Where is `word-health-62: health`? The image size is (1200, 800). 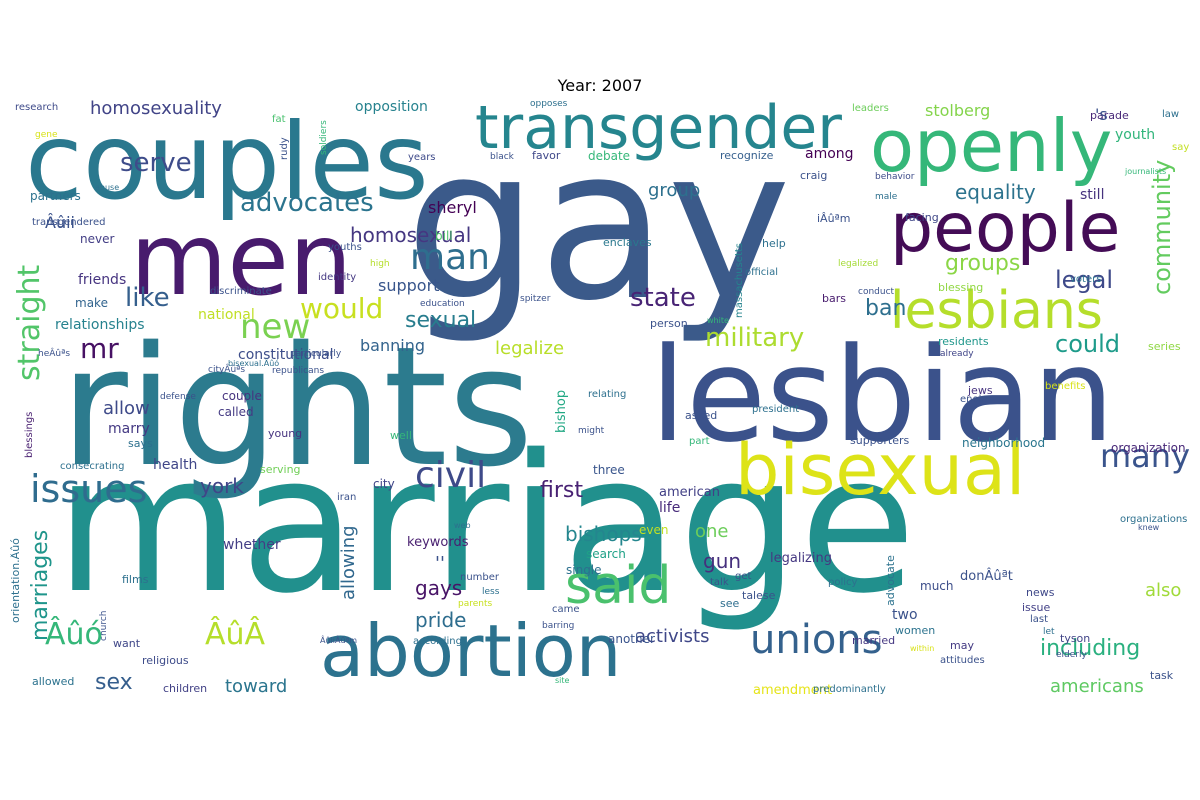
word-health-62: health is located at coordinates (175, 465).